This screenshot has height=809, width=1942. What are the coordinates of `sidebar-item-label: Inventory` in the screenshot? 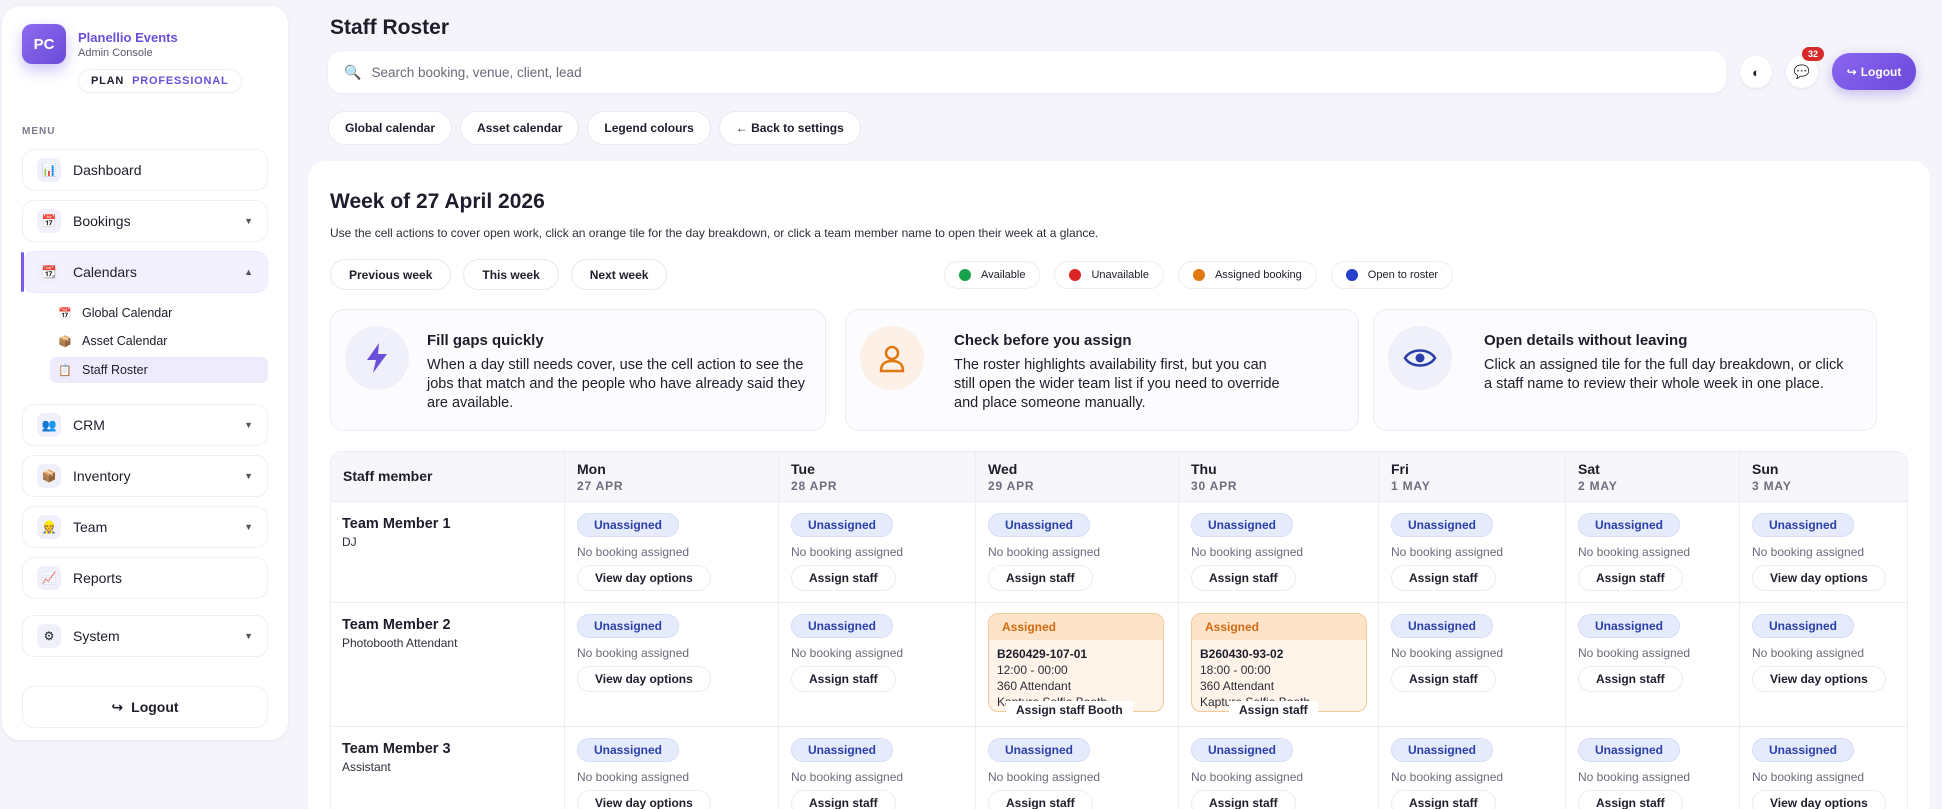 It's located at (102, 476).